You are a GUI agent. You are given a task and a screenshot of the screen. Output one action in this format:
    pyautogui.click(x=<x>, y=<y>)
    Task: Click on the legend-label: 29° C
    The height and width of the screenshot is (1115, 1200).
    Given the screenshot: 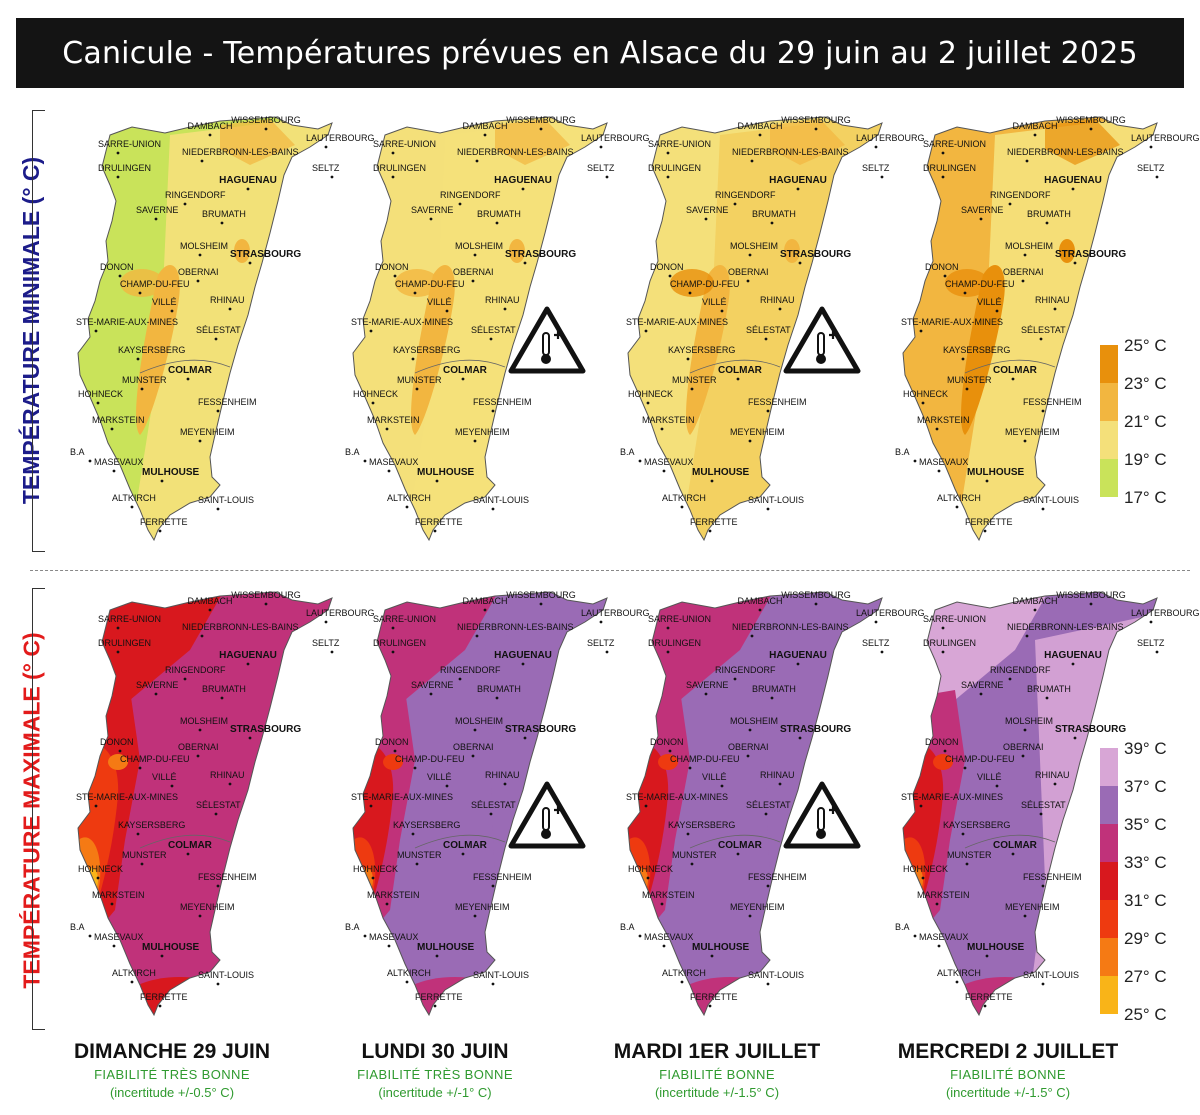 What is the action you would take?
    pyautogui.click(x=1145, y=938)
    